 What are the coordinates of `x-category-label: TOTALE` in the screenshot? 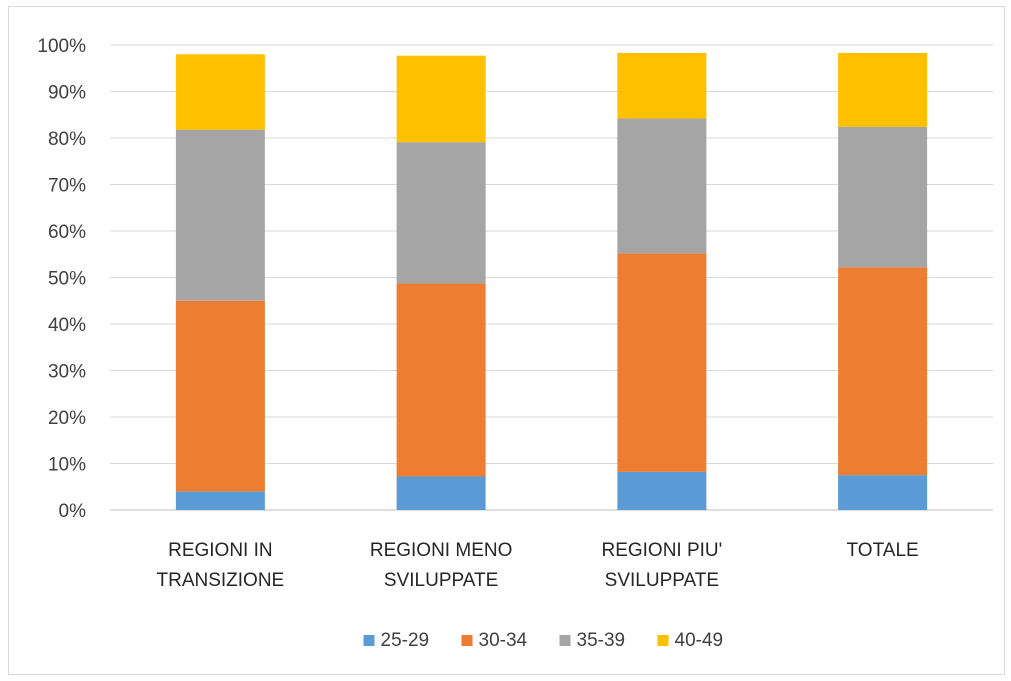 It's located at (883, 550).